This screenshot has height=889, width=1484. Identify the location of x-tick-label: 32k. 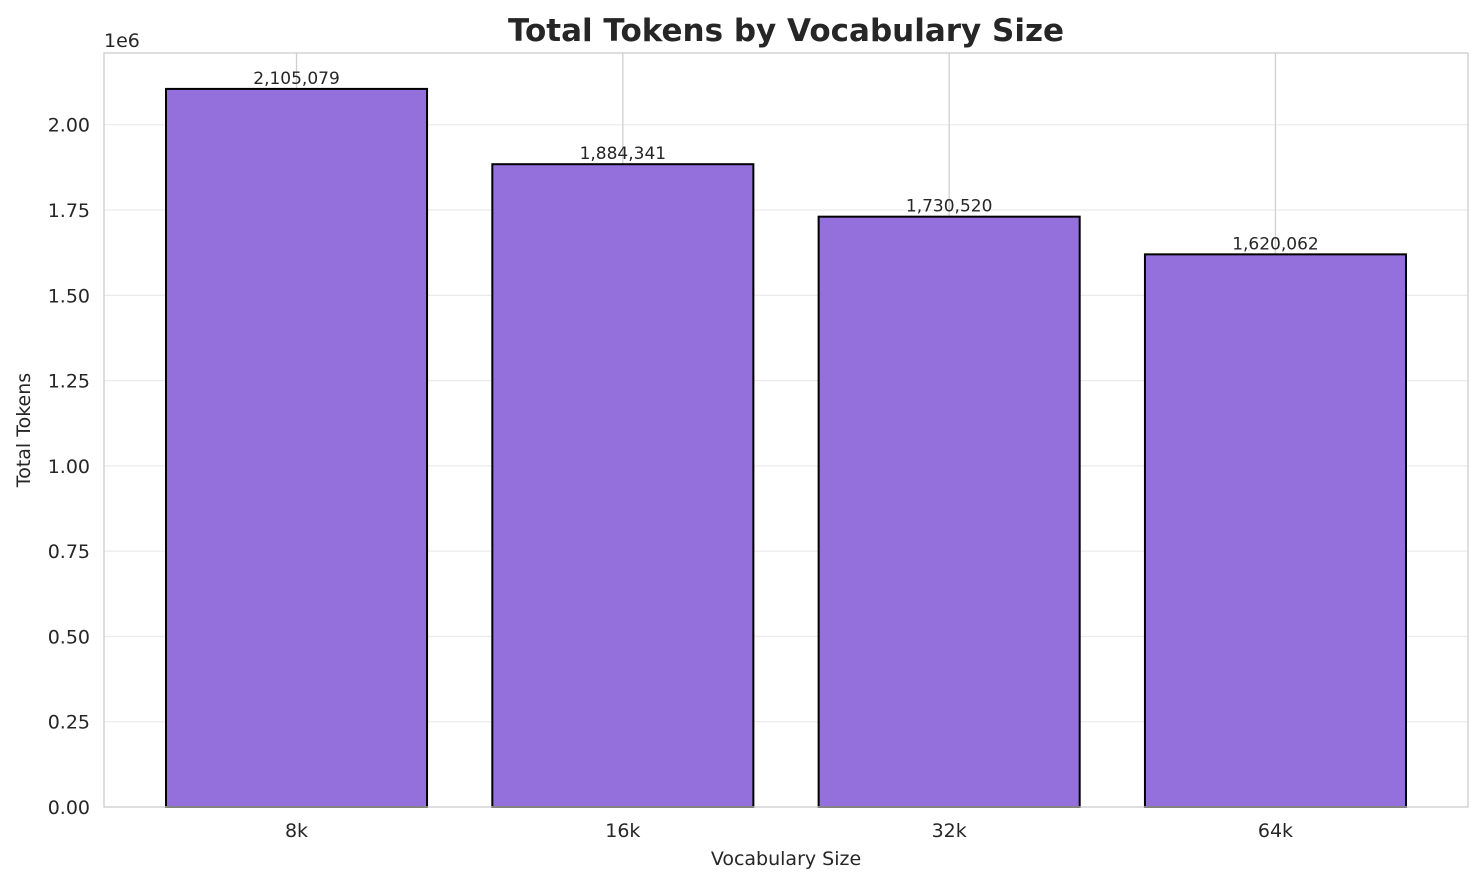
(949, 831).